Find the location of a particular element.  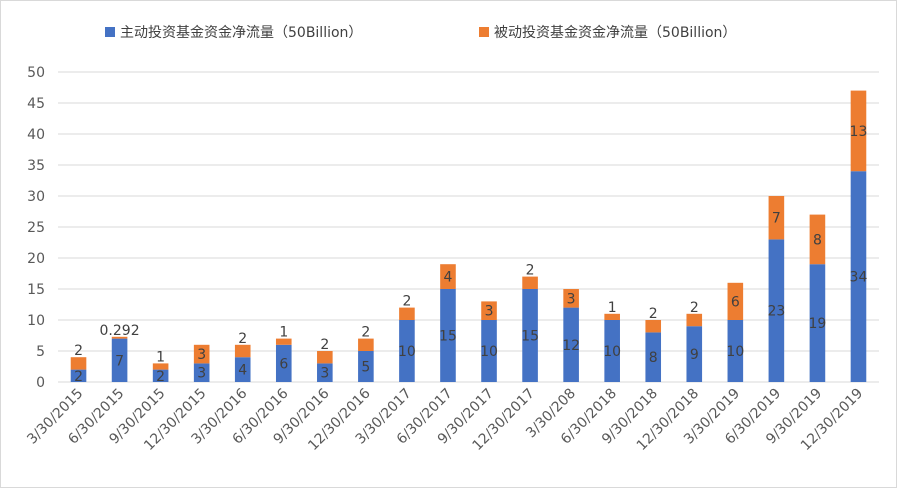

data-label-active-2: 7 is located at coordinates (119, 361).